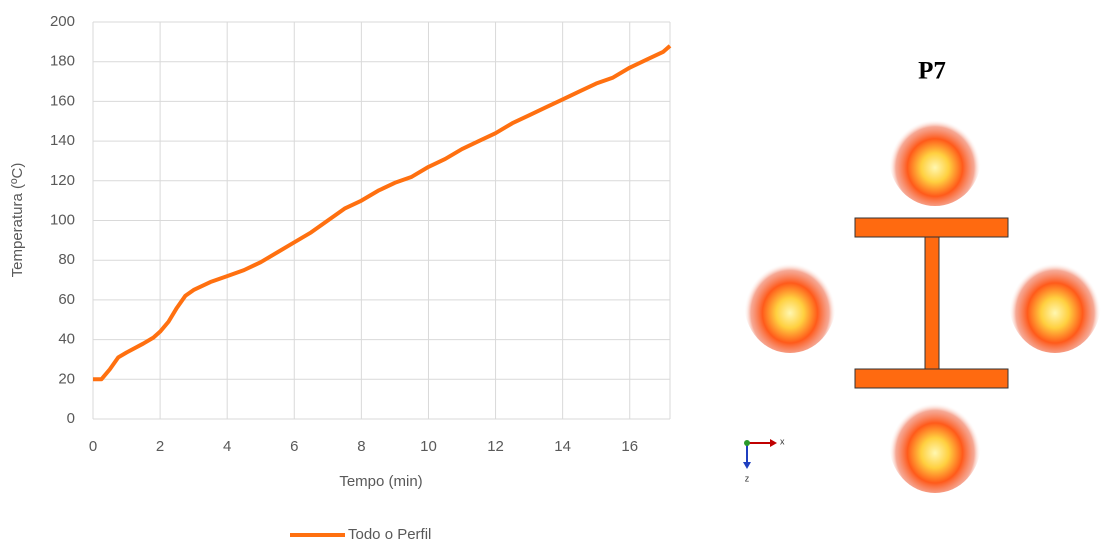  I want to click on x-tick-label: 2, so click(160, 446).